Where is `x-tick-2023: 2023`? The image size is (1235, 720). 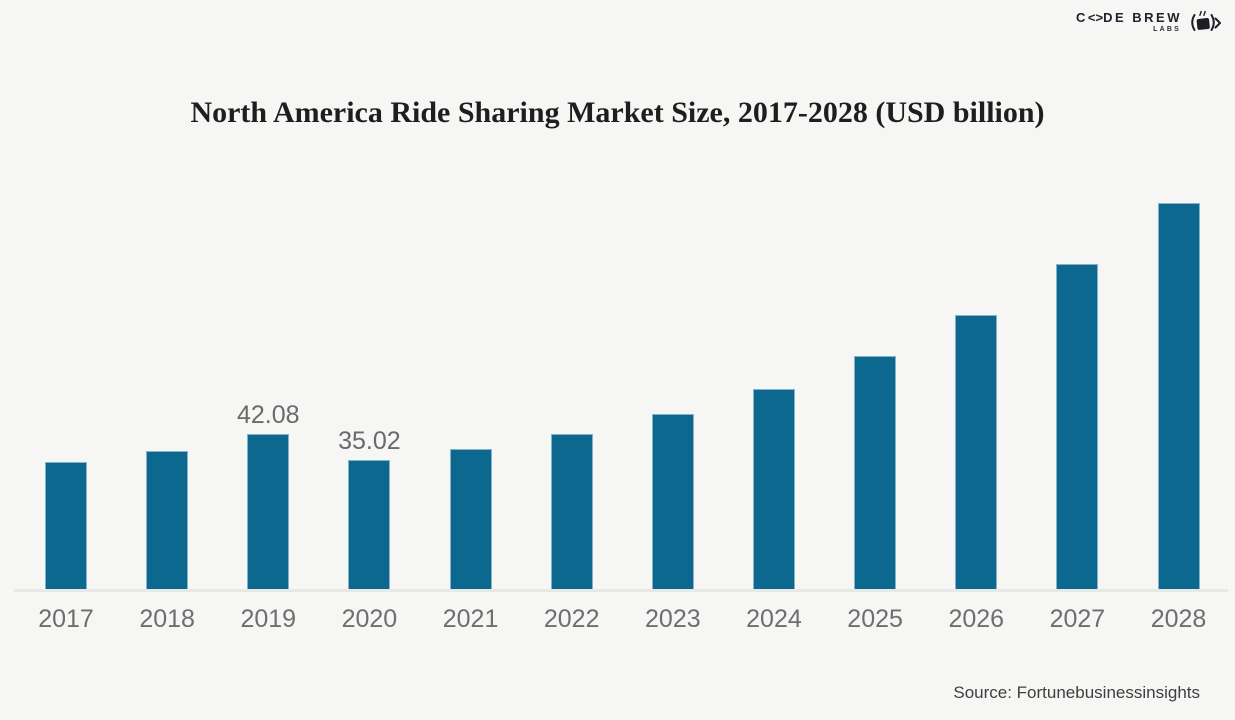
x-tick-2023: 2023 is located at coordinates (673, 619).